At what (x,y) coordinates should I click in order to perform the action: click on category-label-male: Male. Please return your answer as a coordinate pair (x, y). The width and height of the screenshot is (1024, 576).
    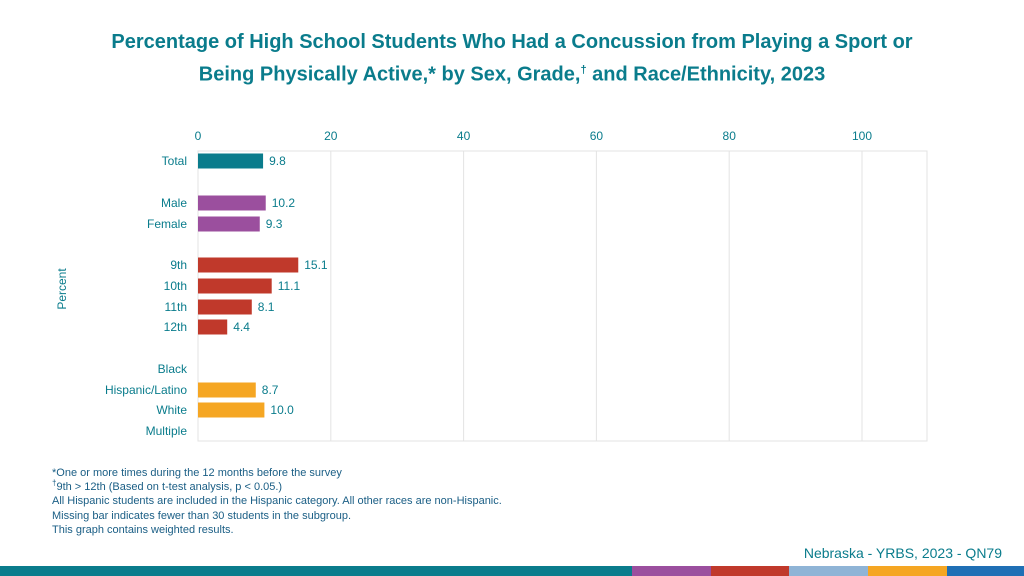
    Looking at the image, I should click on (174, 203).